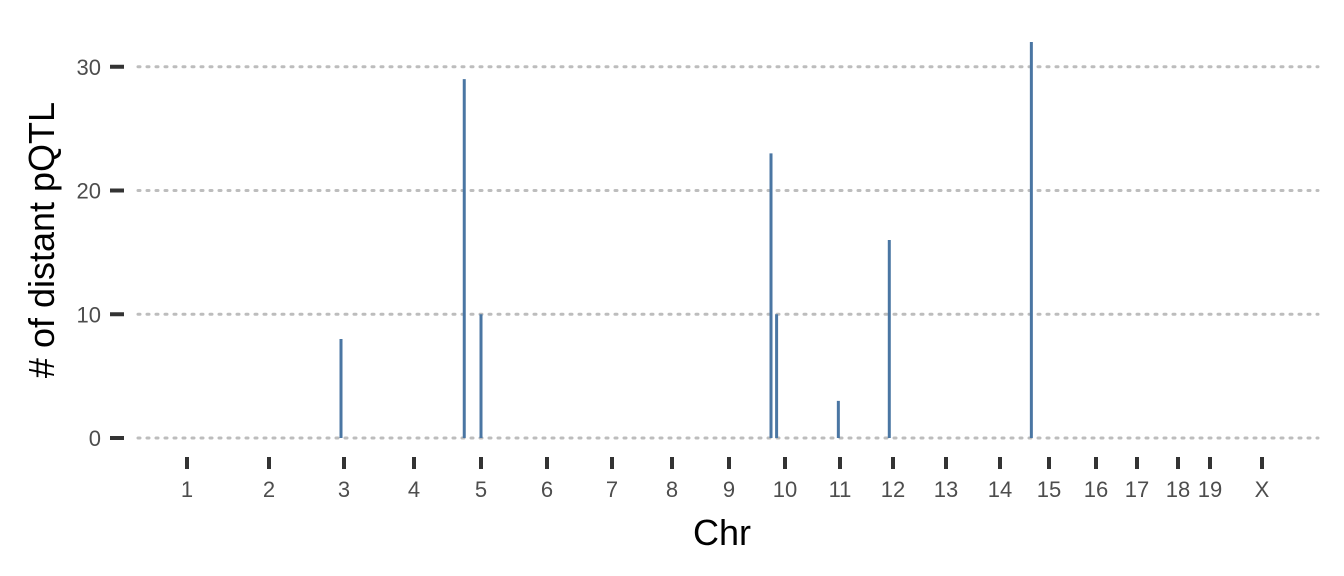 Image resolution: width=1344 pixels, height=576 pixels. Describe the element at coordinates (729, 489) in the screenshot. I see `x-tick-label: 9` at that location.